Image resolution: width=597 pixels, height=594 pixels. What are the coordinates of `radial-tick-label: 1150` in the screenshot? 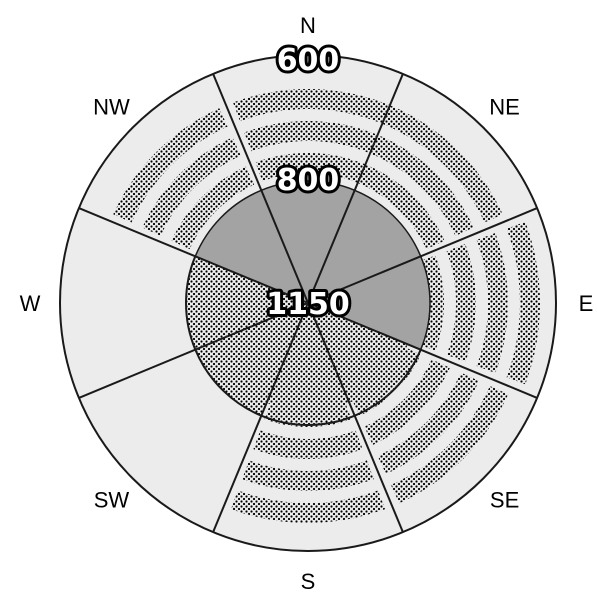 It's located at (308, 304).